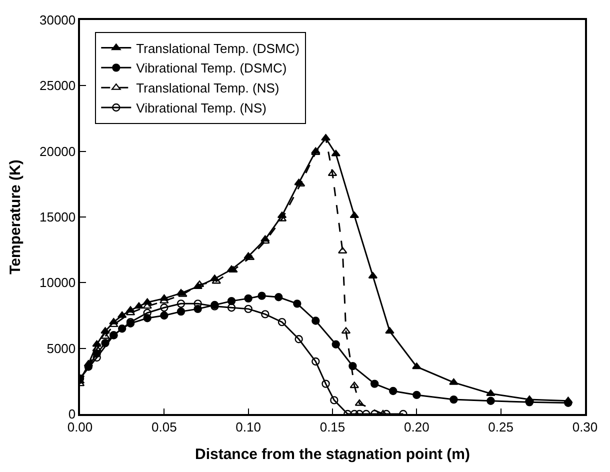 This screenshot has height=472, width=610. Describe the element at coordinates (218, 48) in the screenshot. I see `legend-label: Translational Temp. (DSMC)` at that location.